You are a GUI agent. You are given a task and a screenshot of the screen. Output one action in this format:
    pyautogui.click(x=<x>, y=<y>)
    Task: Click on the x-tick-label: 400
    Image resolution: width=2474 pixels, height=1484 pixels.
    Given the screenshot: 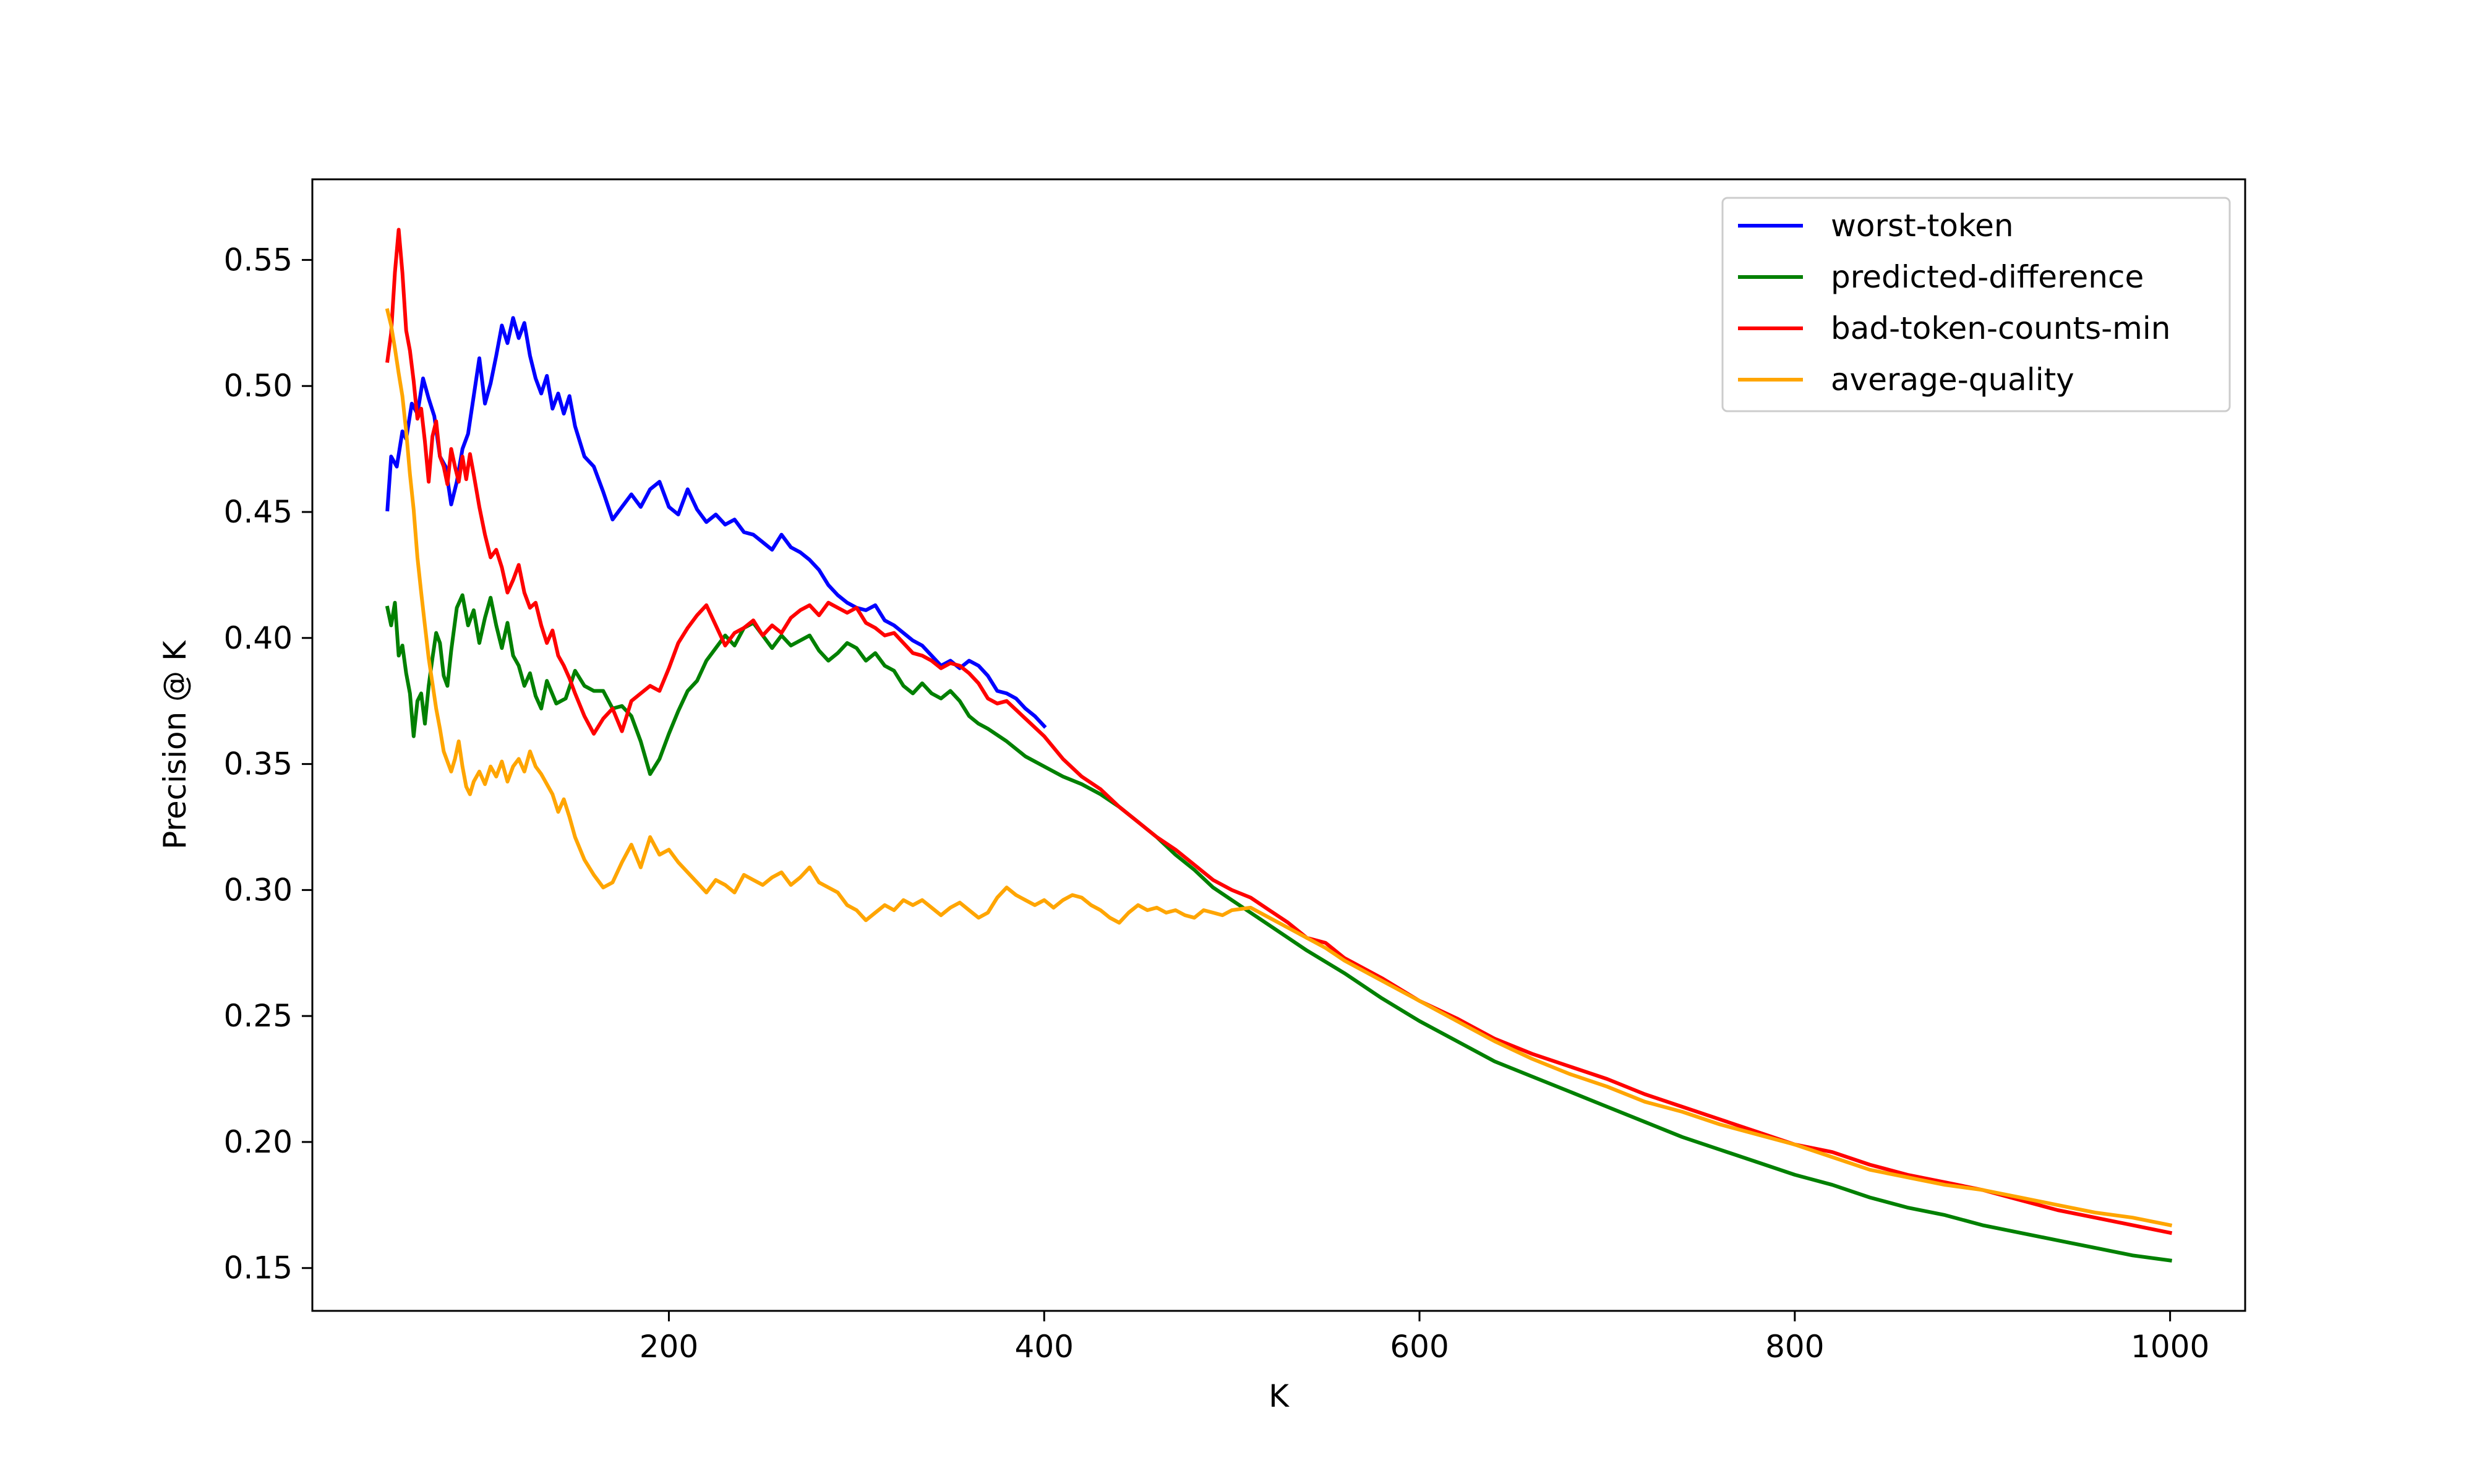 What is the action you would take?
    pyautogui.click(x=1044, y=1347)
    